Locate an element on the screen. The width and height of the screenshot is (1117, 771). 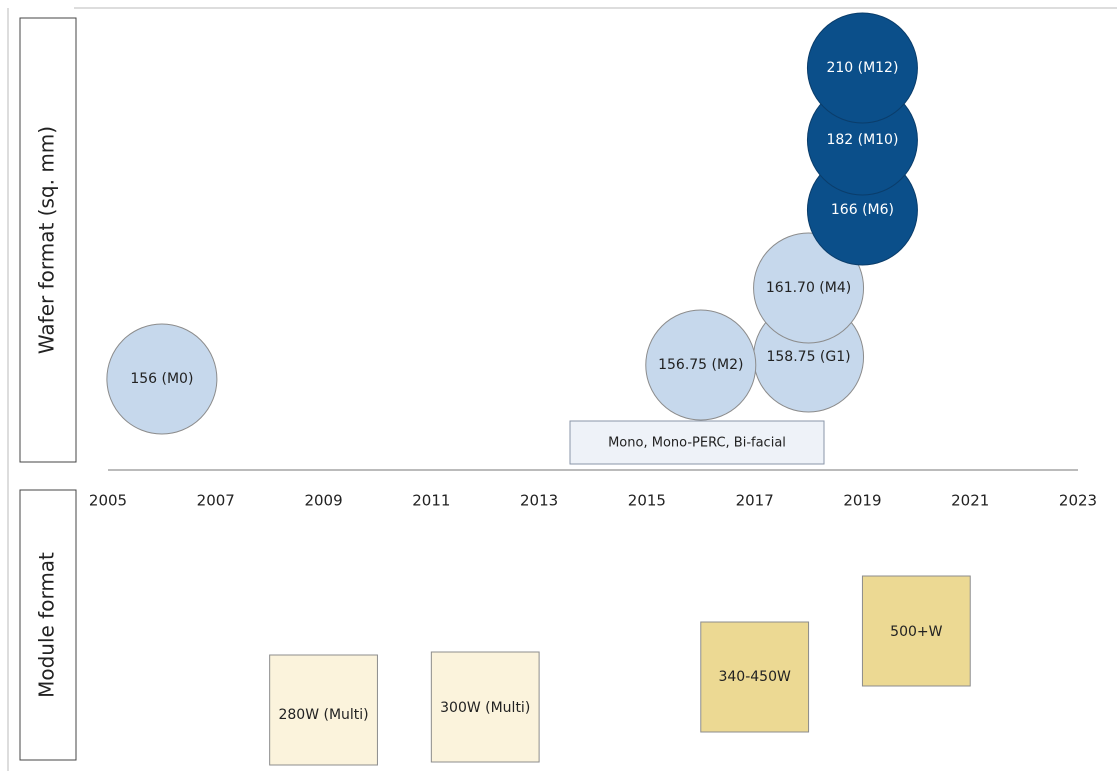
note-box is located at coordinates (697, 442).